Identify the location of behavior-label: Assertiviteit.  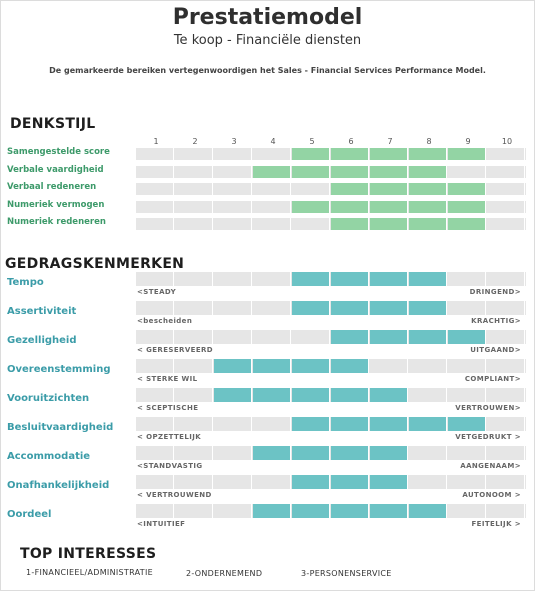
(42, 311).